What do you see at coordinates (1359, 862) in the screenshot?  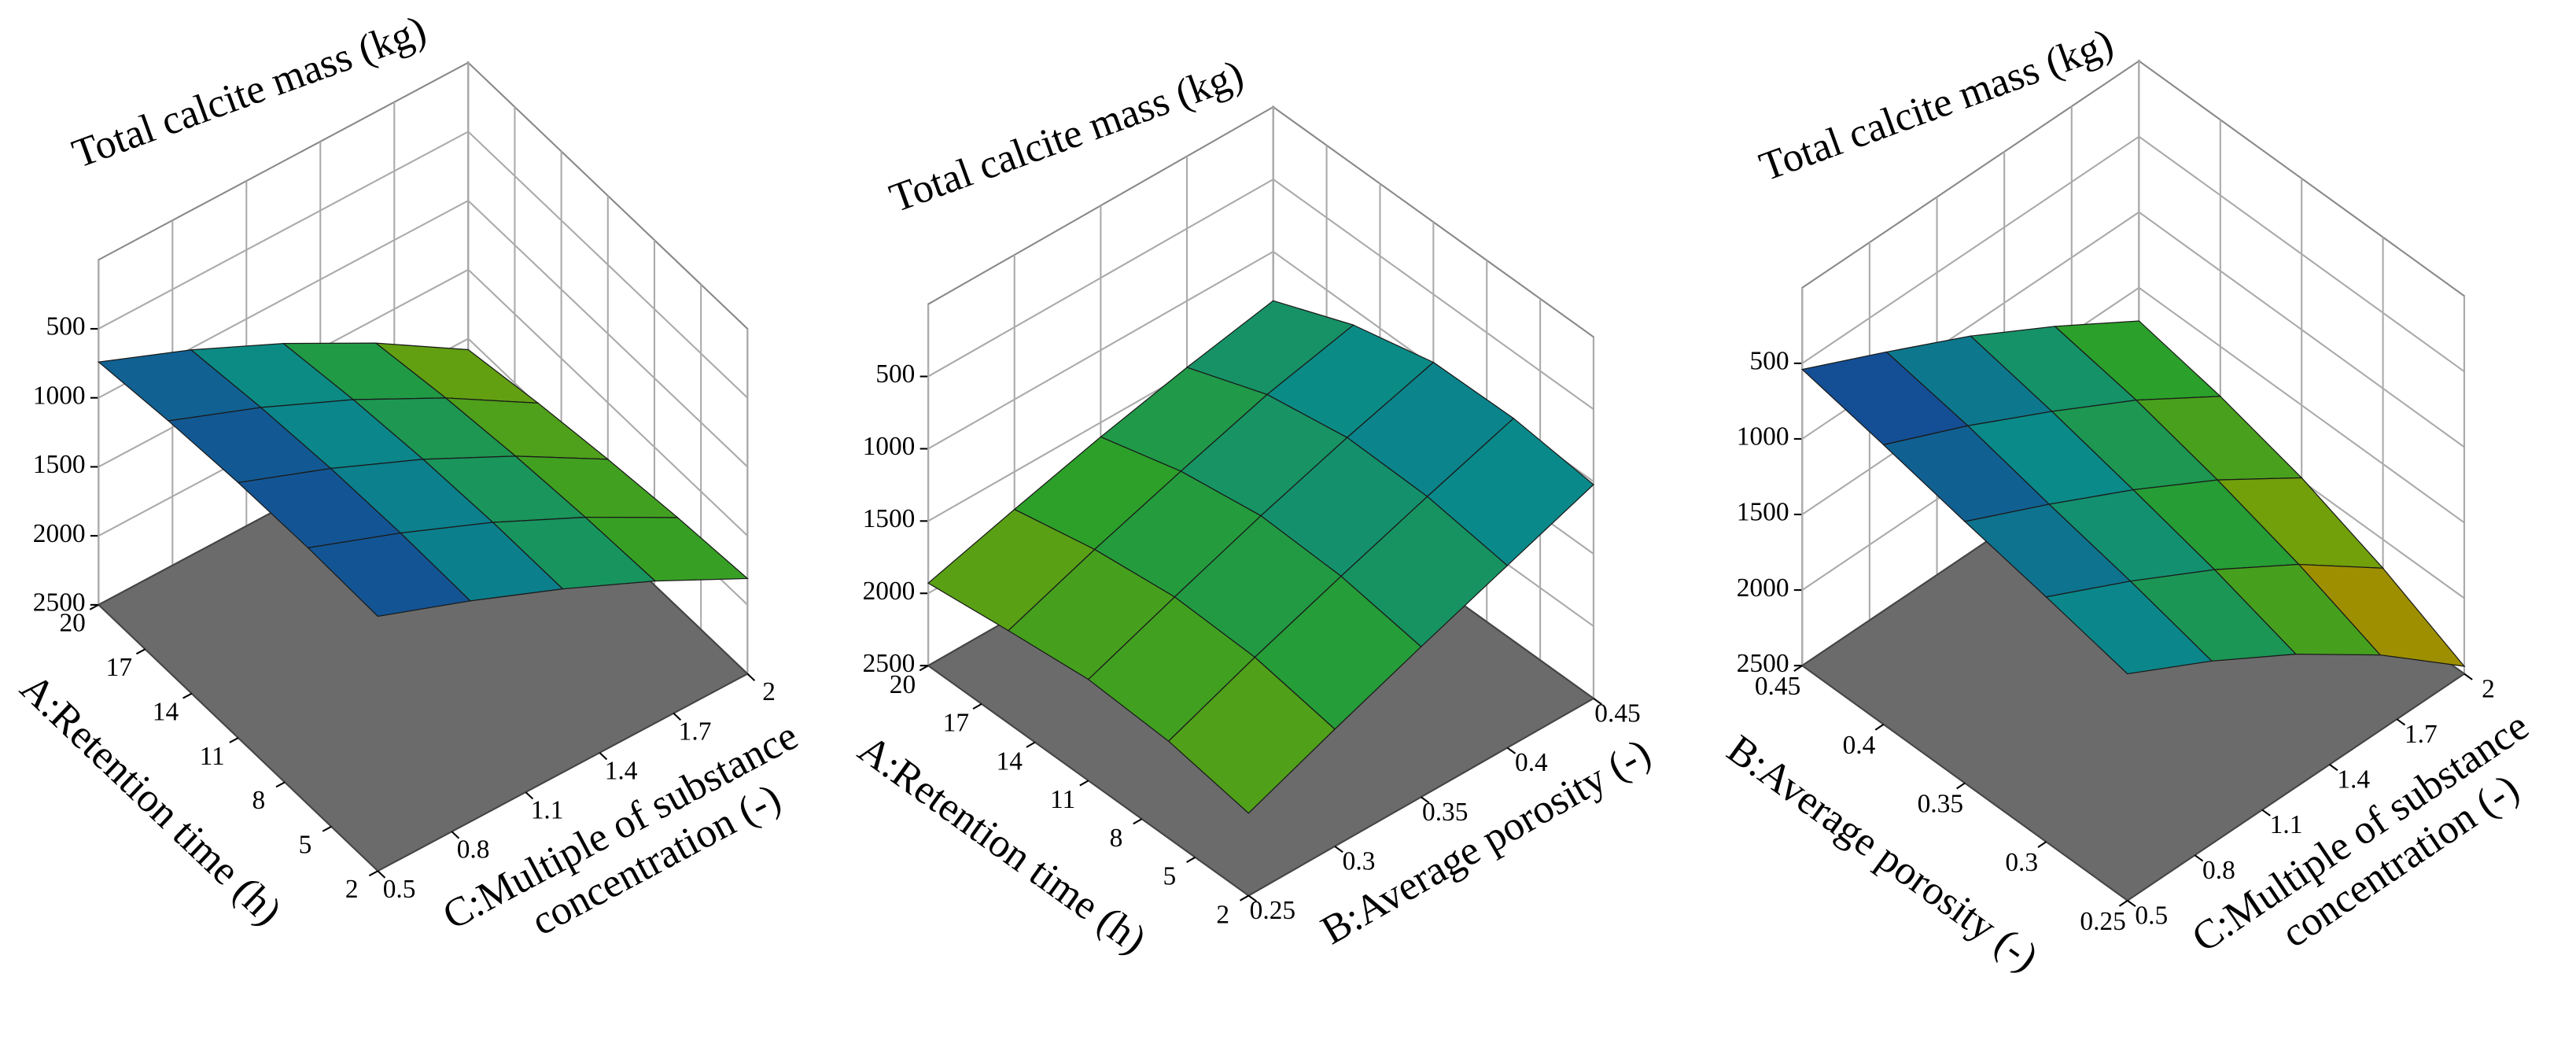 I see `right-tick-label: 0.3` at bounding box center [1359, 862].